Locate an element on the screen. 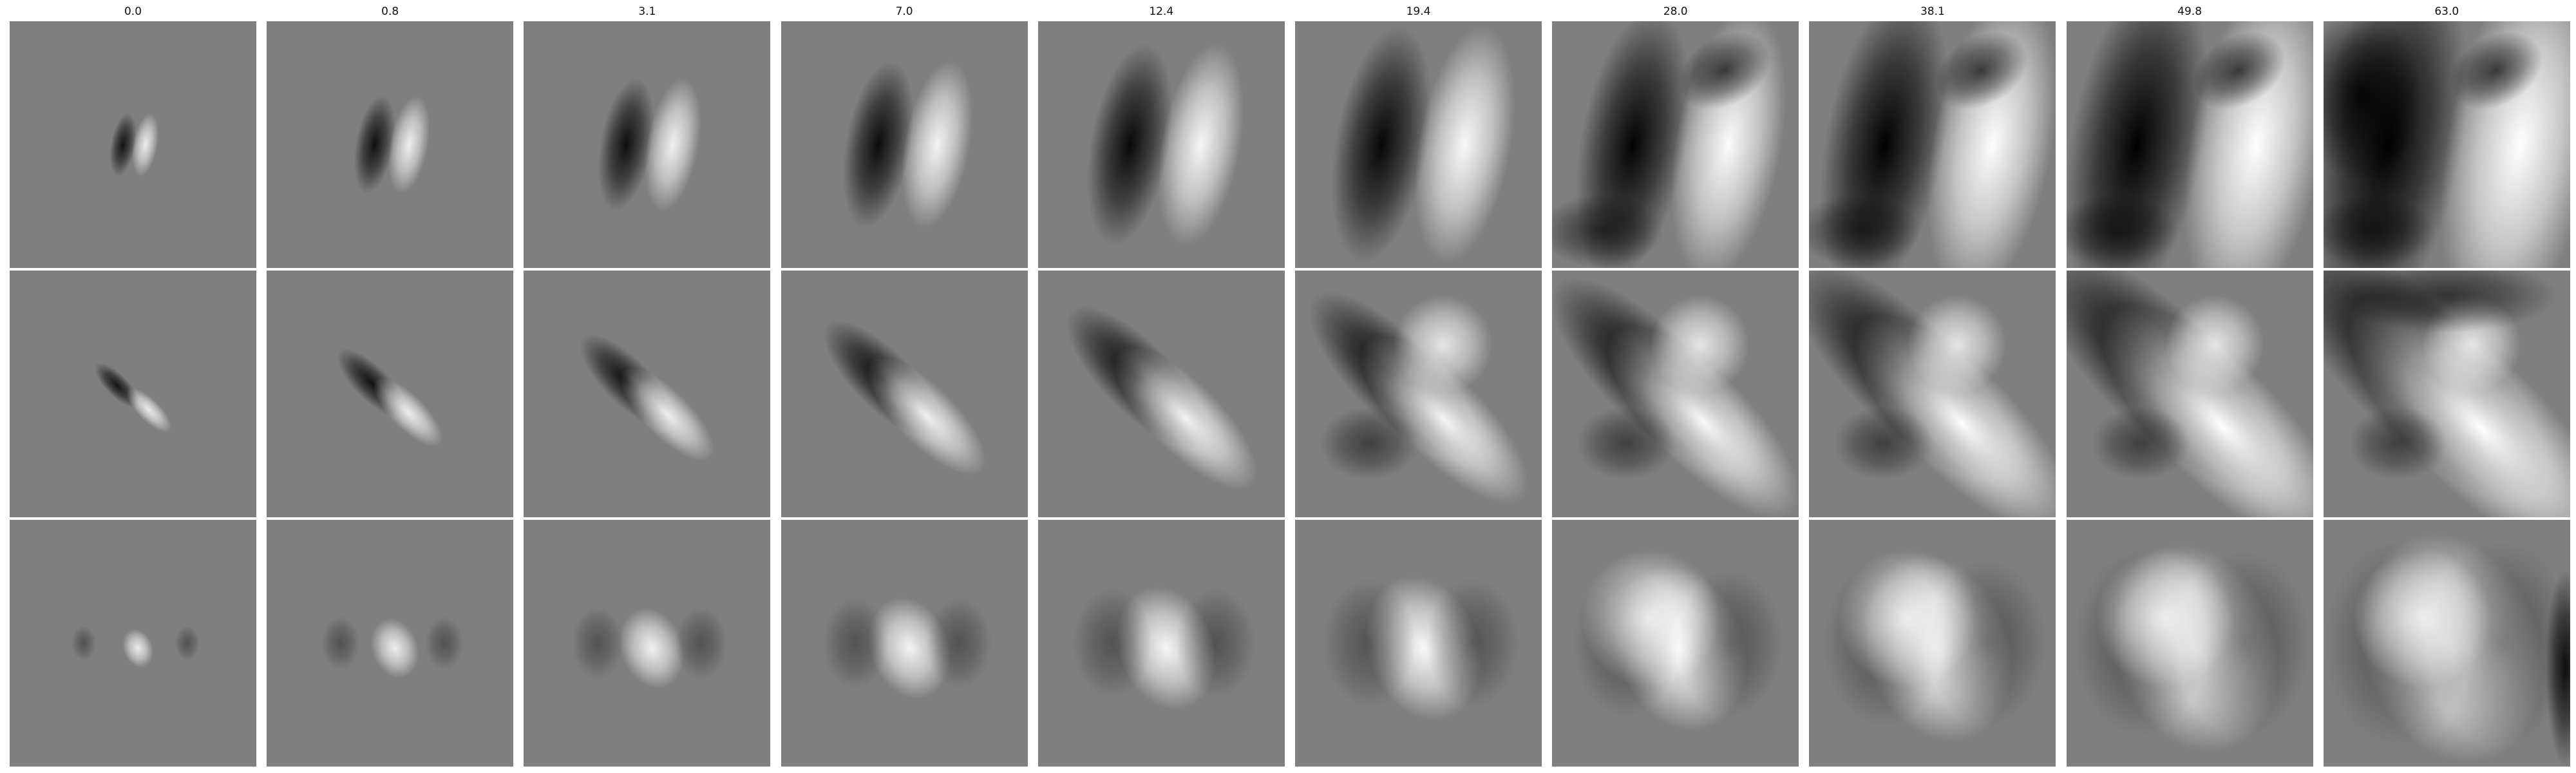  column-title: 38.1 is located at coordinates (1933, 11).